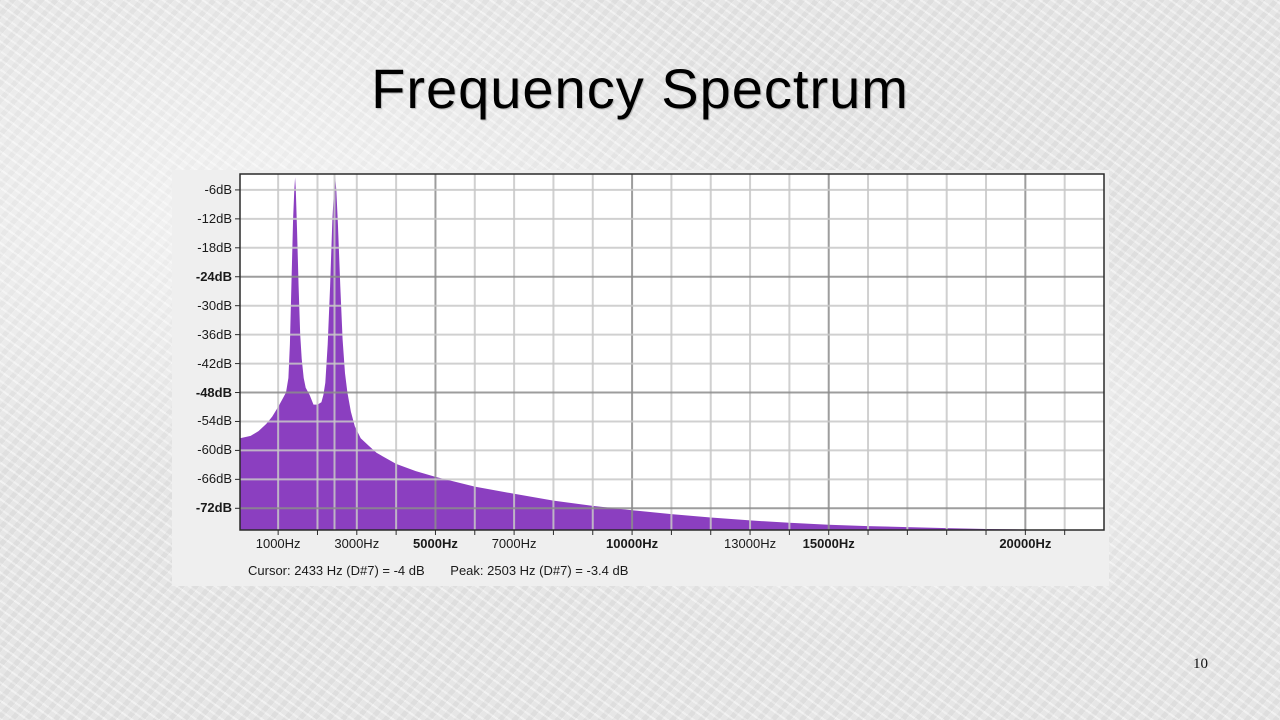 Image resolution: width=1280 pixels, height=720 pixels. What do you see at coordinates (828, 543) in the screenshot?
I see `x-tick-label: 15000Hz` at bounding box center [828, 543].